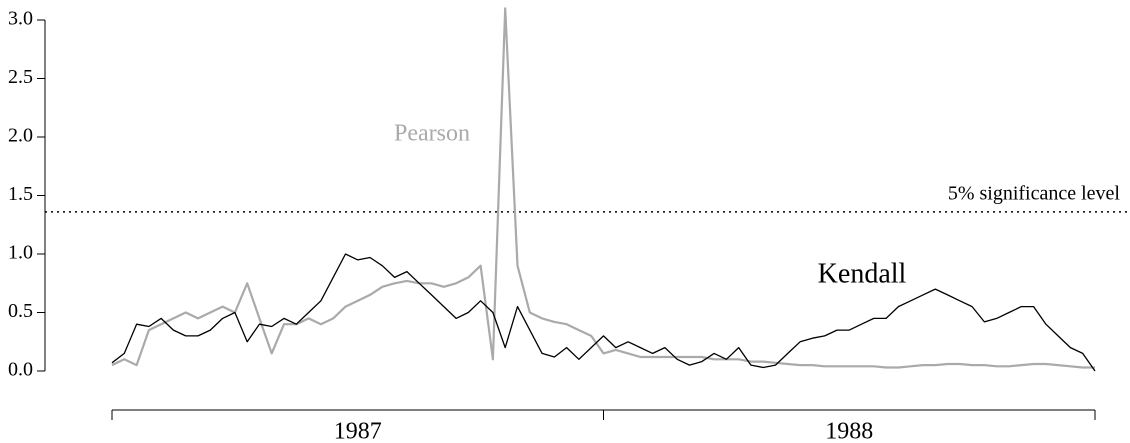  I want to click on threshold-label: 5% significance level, so click(1034, 193).